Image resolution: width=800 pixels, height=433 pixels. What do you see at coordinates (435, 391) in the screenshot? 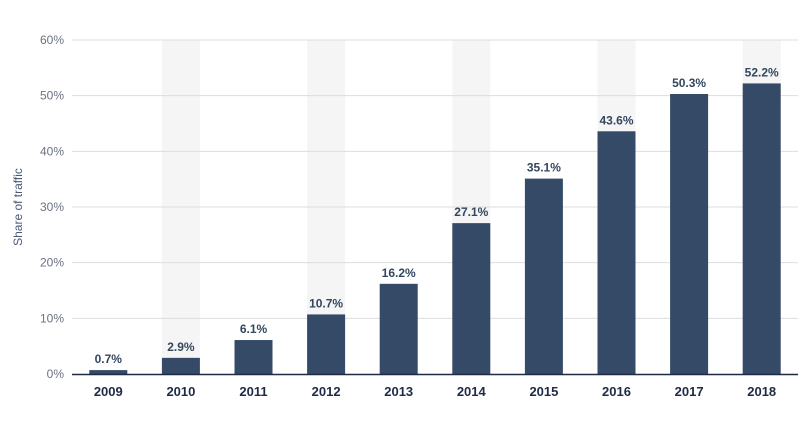
I see `x-axis-ticks: 2009 2010 2011 2012 2013 2014 2015 2016 2017 2018` at bounding box center [435, 391].